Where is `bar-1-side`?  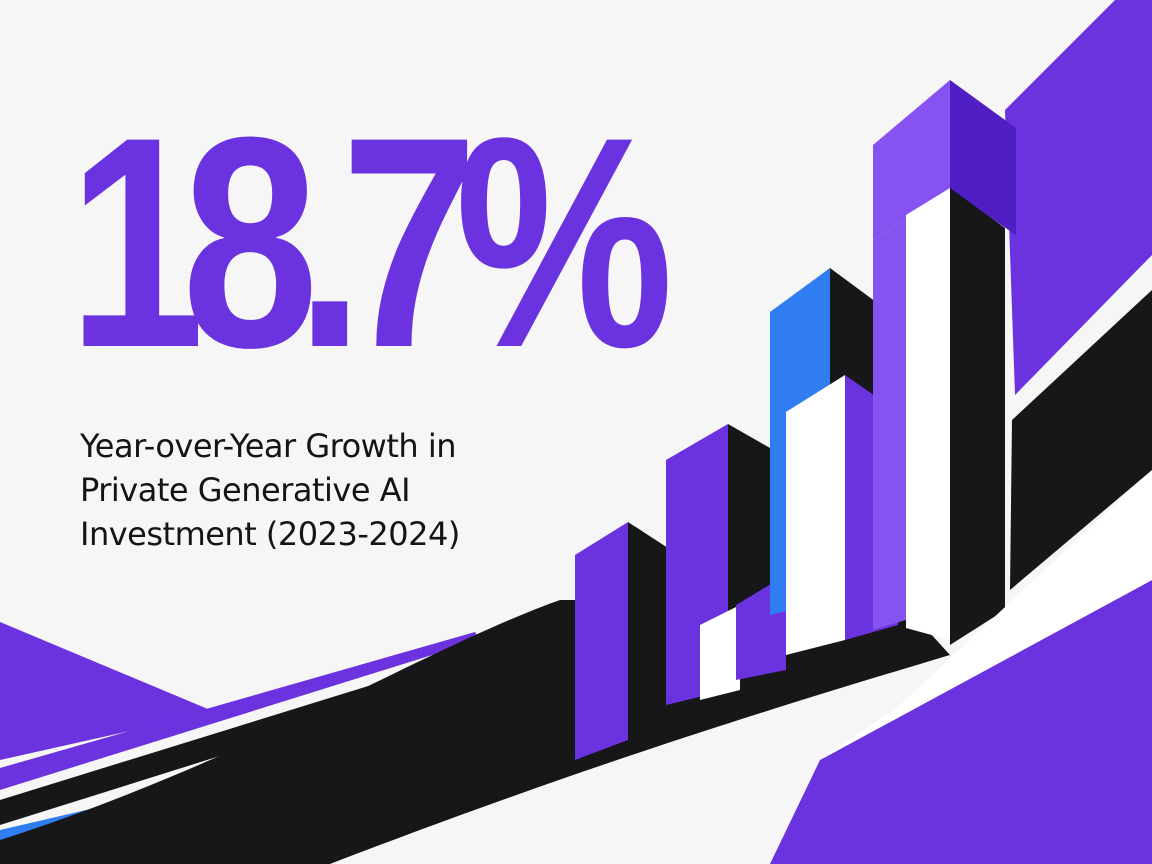 bar-1-side is located at coordinates (648, 631).